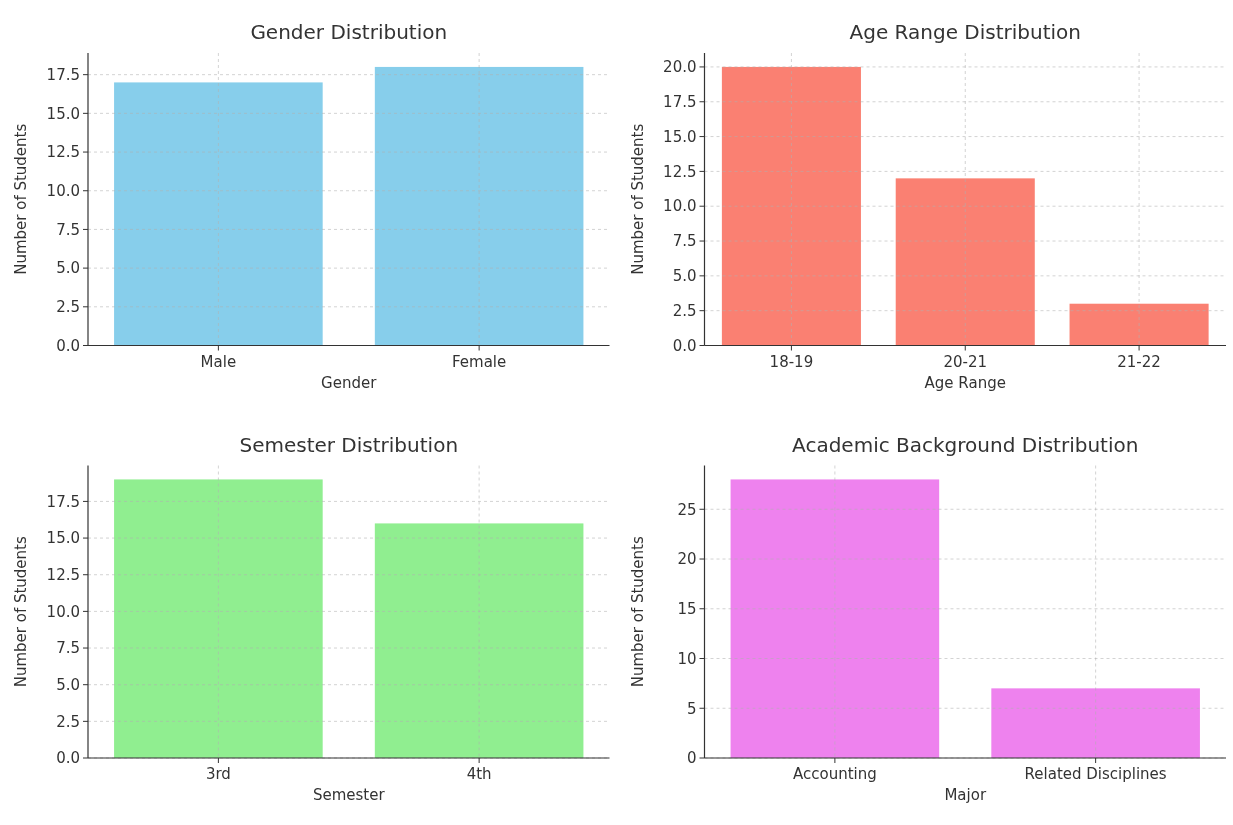  I want to click on y-tick-label: 5, so click(691, 708).